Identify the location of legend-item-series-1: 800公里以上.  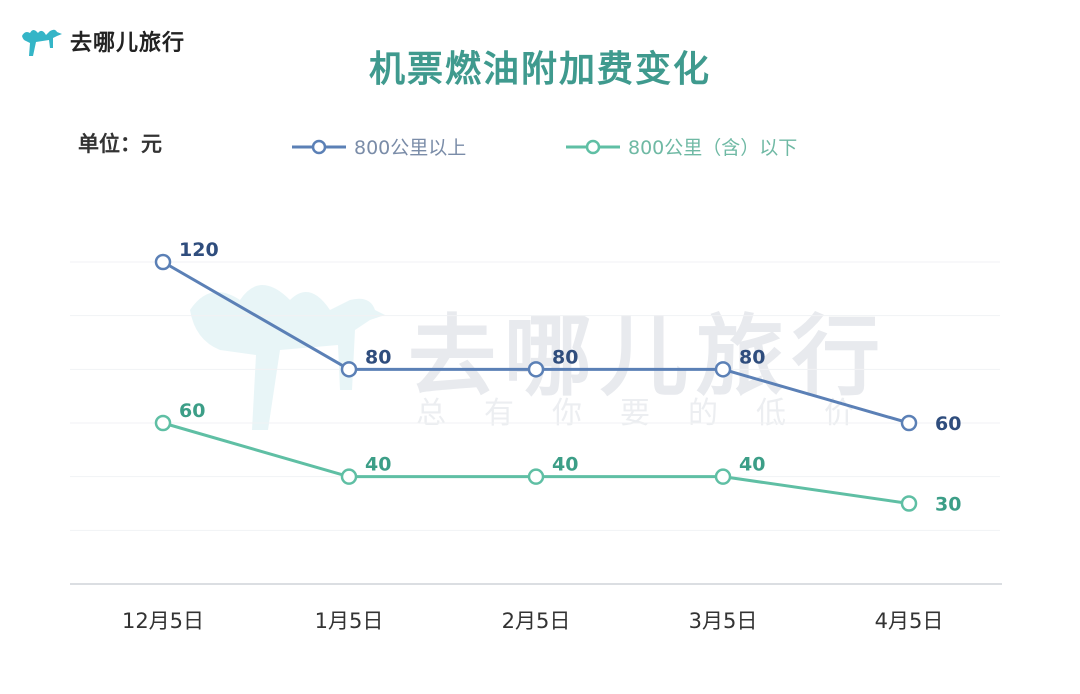
(379, 146).